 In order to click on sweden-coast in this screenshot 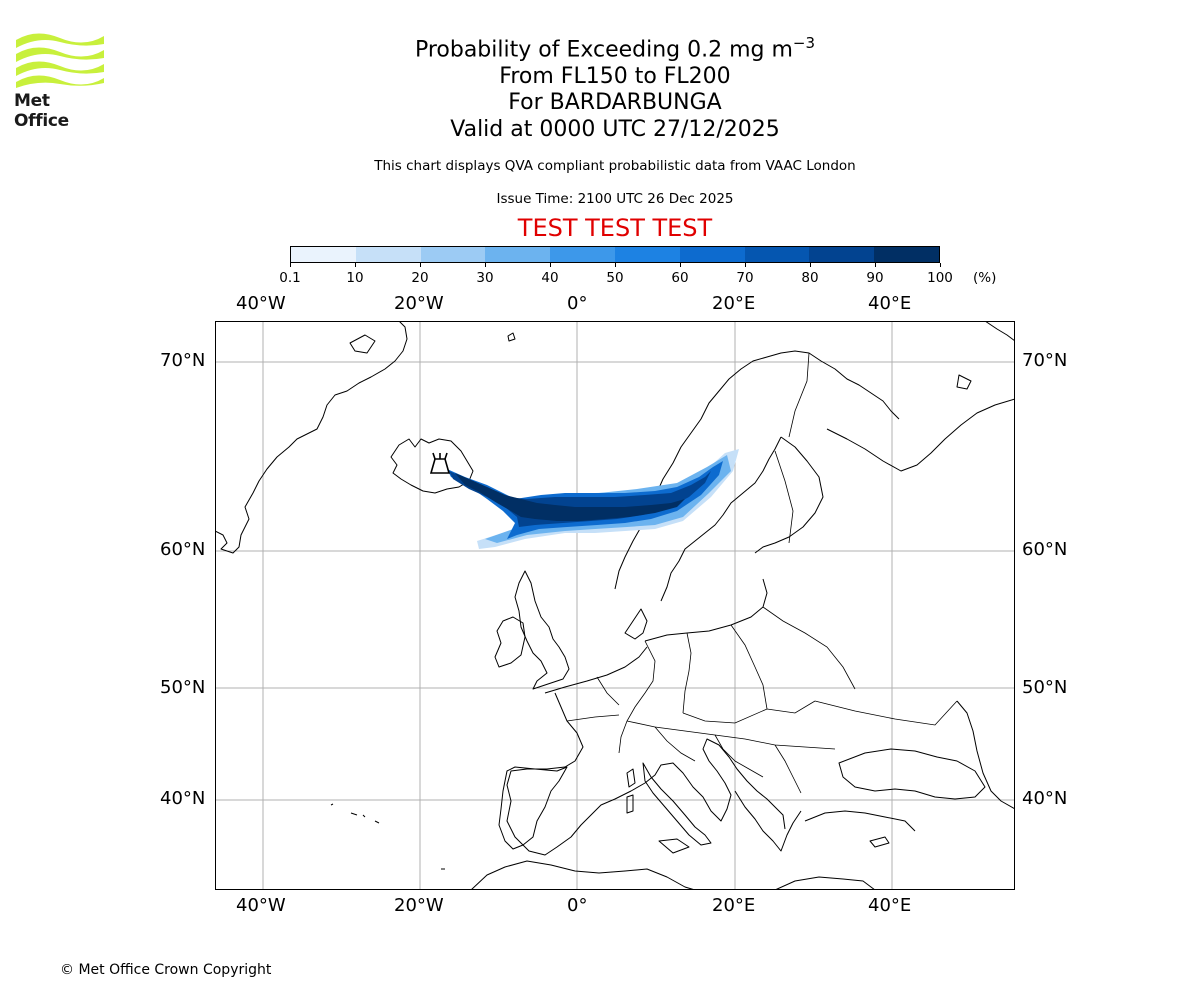, I will do `click(721, 519)`.